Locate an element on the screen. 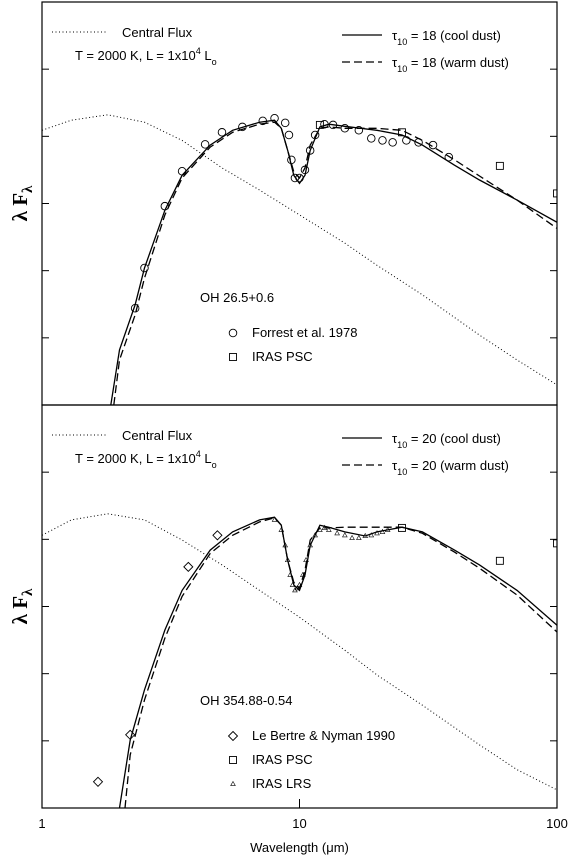 Image resolution: width=570 pixels, height=860 pixels. legend-label-part: = 20 (warm dust) is located at coordinates (458, 465).